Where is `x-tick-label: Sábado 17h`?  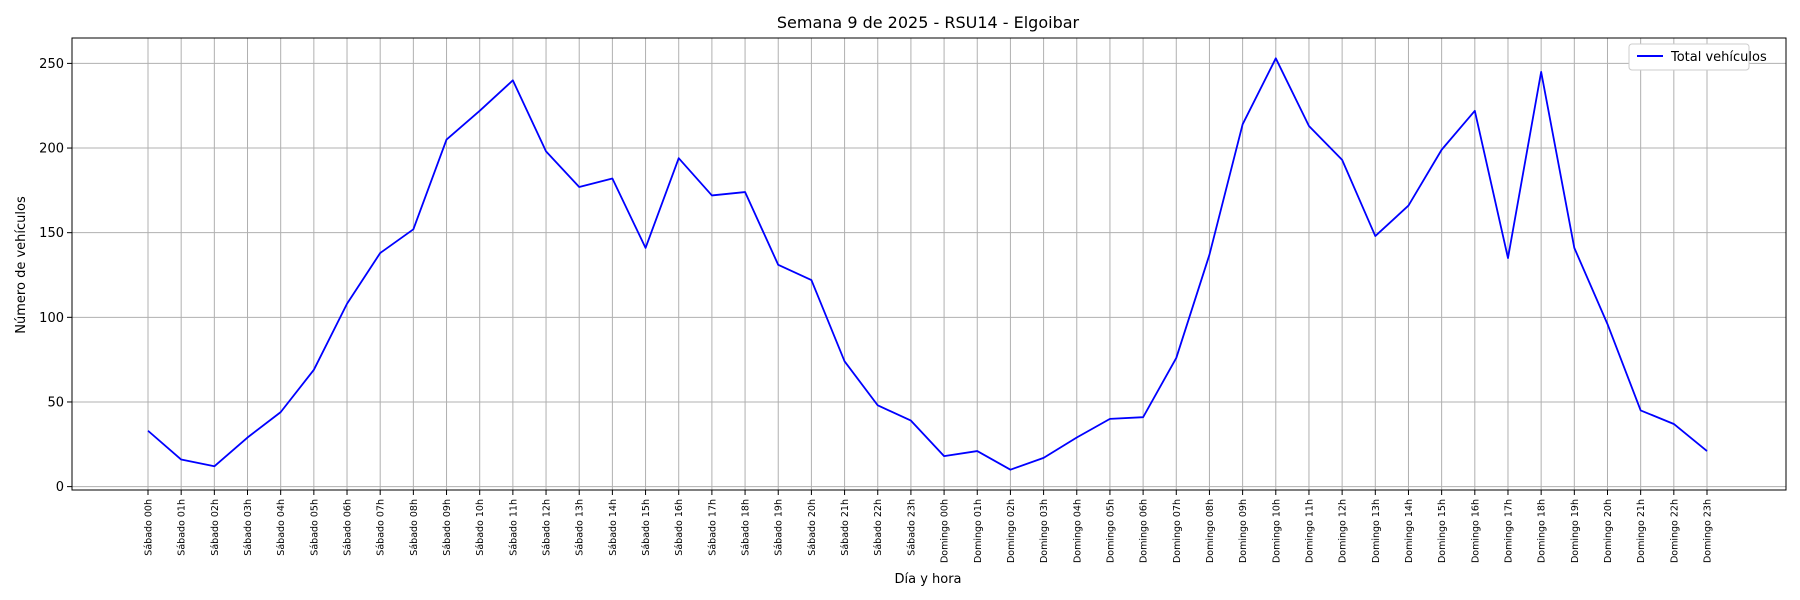
x-tick-label: Sábado 17h is located at coordinates (712, 527).